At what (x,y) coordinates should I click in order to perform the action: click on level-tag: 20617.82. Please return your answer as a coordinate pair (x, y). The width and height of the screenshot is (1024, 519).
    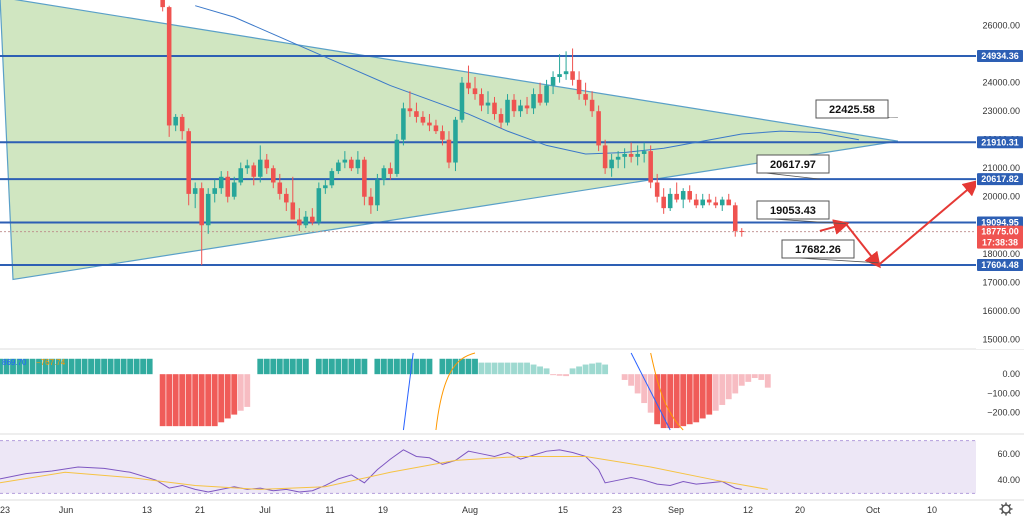
    Looking at the image, I should click on (1000, 179).